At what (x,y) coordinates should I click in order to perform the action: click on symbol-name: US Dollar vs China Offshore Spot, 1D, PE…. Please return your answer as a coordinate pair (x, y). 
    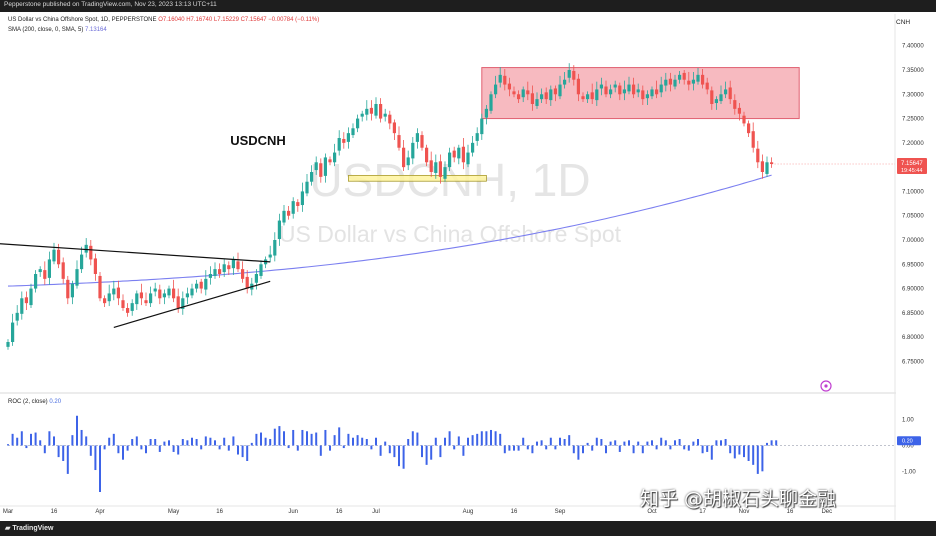
    Looking at the image, I should click on (82, 20).